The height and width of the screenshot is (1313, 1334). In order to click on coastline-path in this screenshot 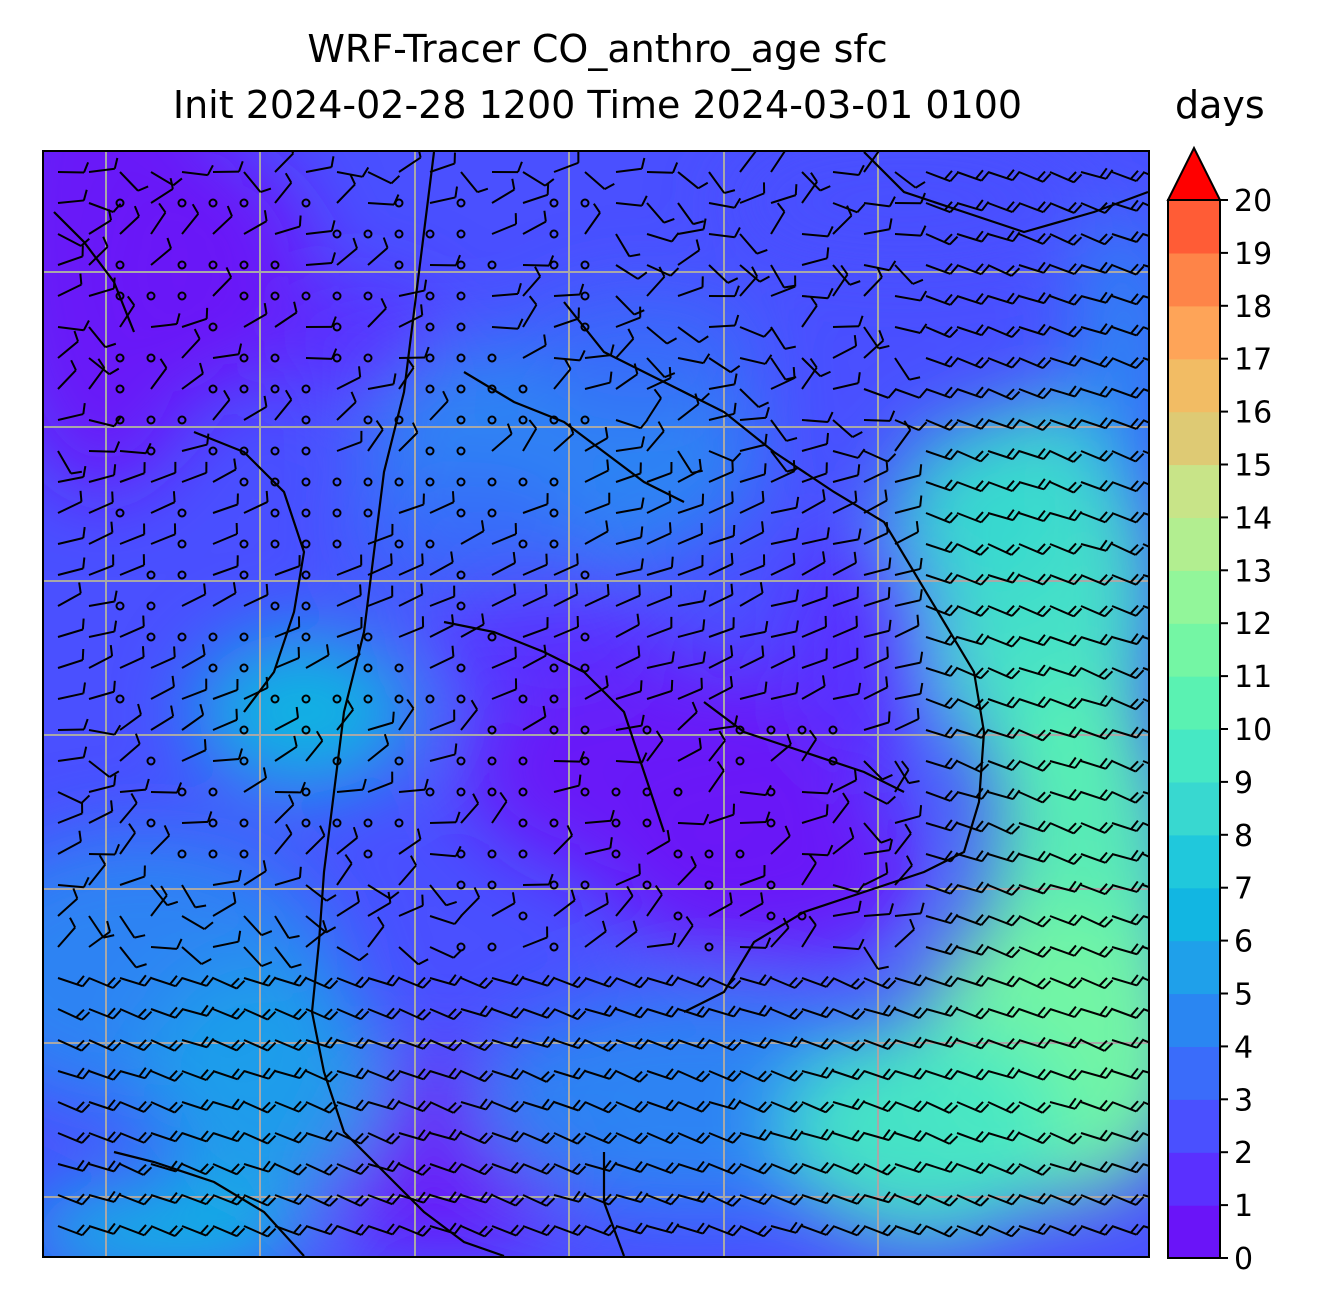, I will do `click(94, 272)`.